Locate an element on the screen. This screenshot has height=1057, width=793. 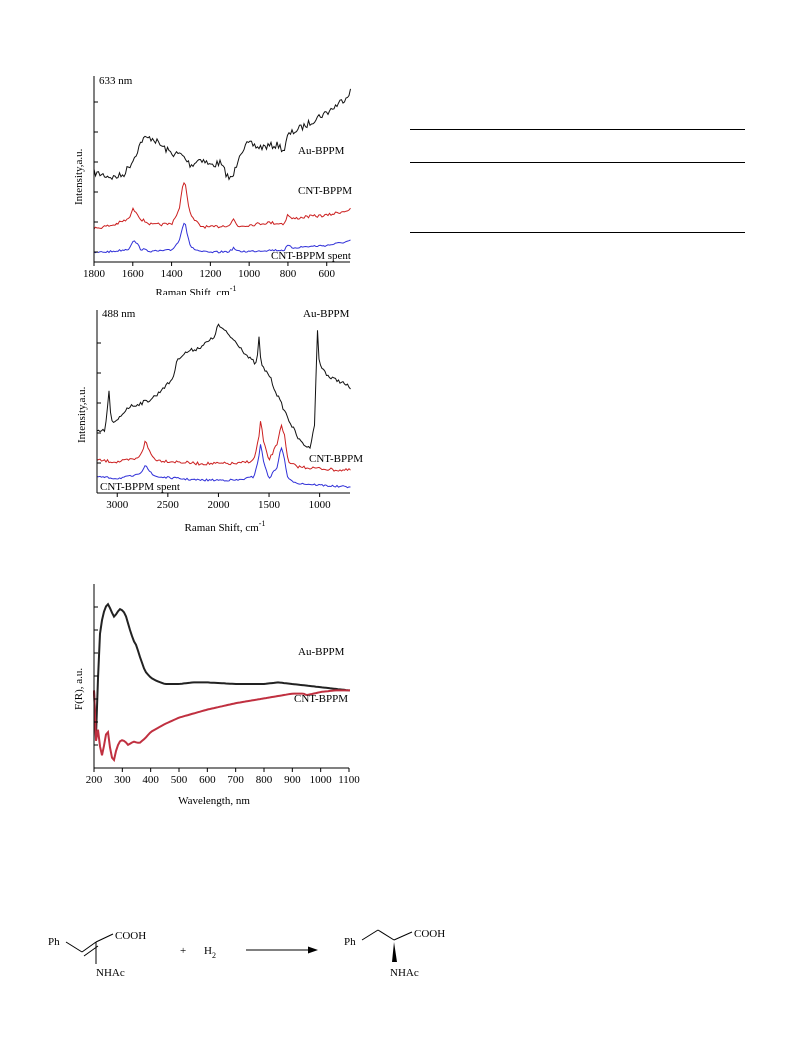
x-tick-label: 700 is located at coordinates (235, 780).